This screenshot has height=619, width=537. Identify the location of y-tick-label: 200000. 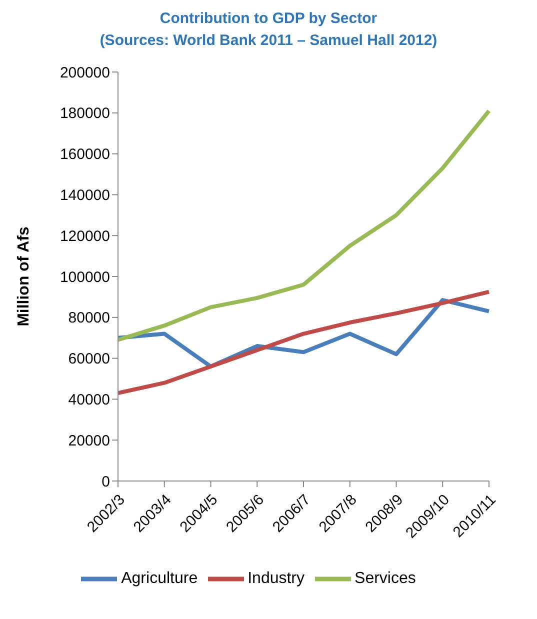
(85, 73).